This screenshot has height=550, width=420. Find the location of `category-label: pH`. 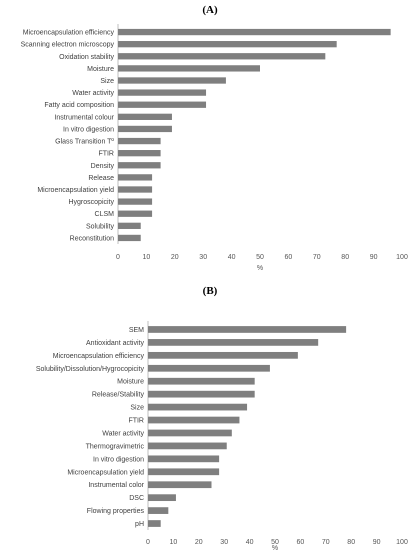

category-label: pH is located at coordinates (139, 524).